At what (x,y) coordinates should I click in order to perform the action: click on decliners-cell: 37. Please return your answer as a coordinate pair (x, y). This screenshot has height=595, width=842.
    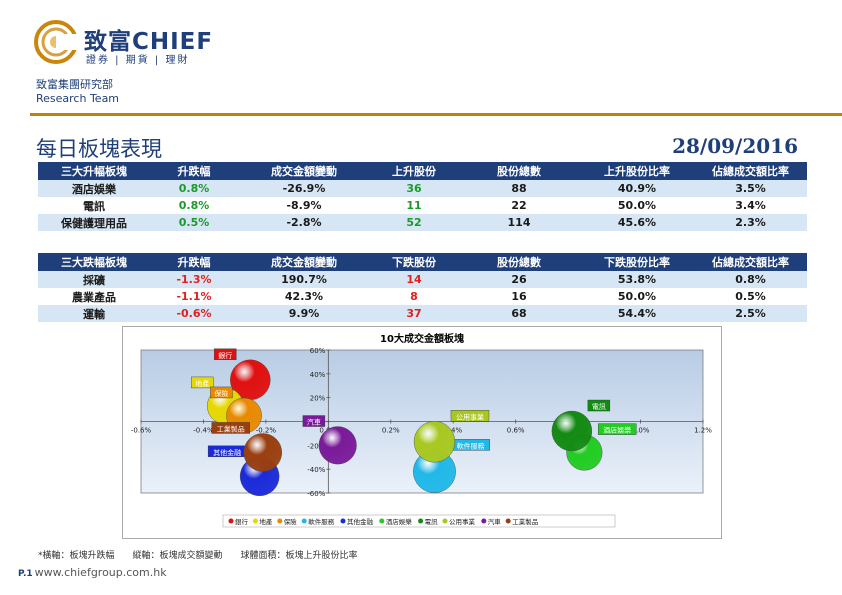
    Looking at the image, I should click on (414, 313).